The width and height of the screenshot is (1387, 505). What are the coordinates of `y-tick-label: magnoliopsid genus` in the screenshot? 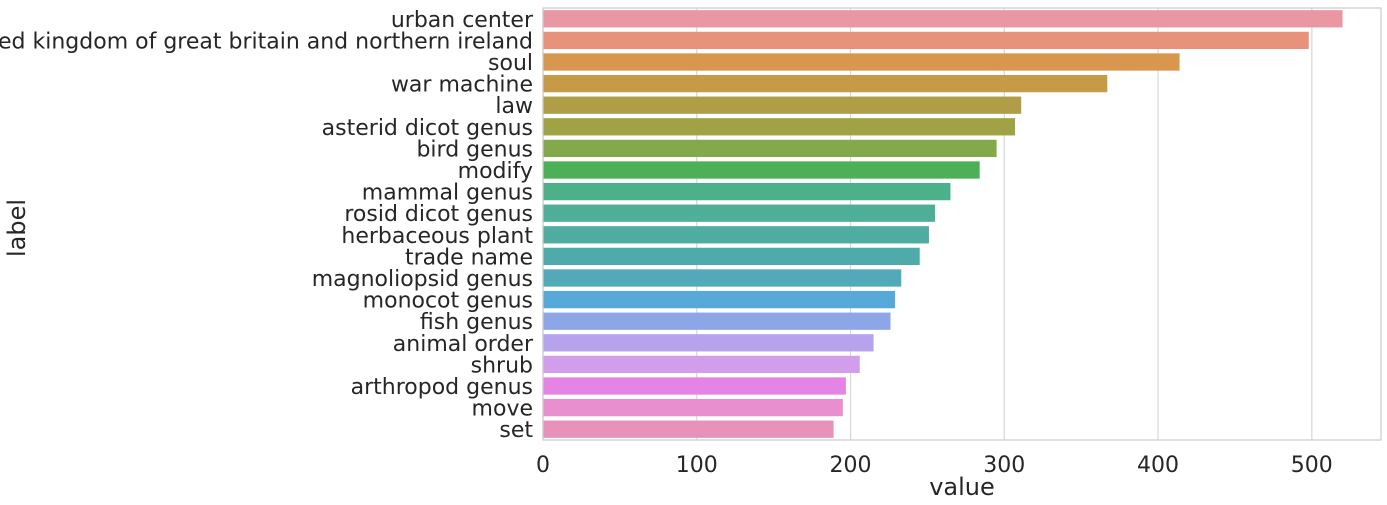 It's located at (422, 279).